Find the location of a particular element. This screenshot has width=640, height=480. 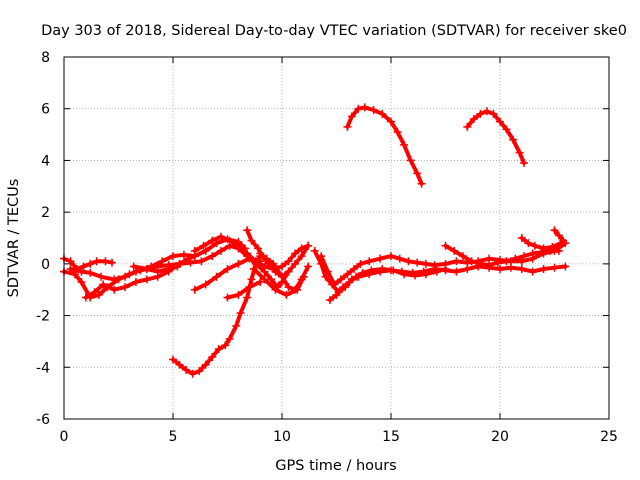

x-tick-label: 15 is located at coordinates (391, 437).